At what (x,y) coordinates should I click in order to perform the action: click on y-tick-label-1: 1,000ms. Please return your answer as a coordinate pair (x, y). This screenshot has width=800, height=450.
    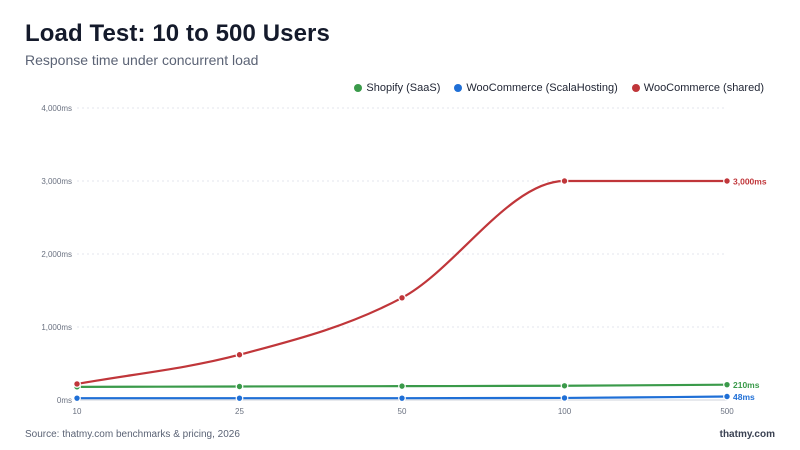
    Looking at the image, I should click on (56, 327).